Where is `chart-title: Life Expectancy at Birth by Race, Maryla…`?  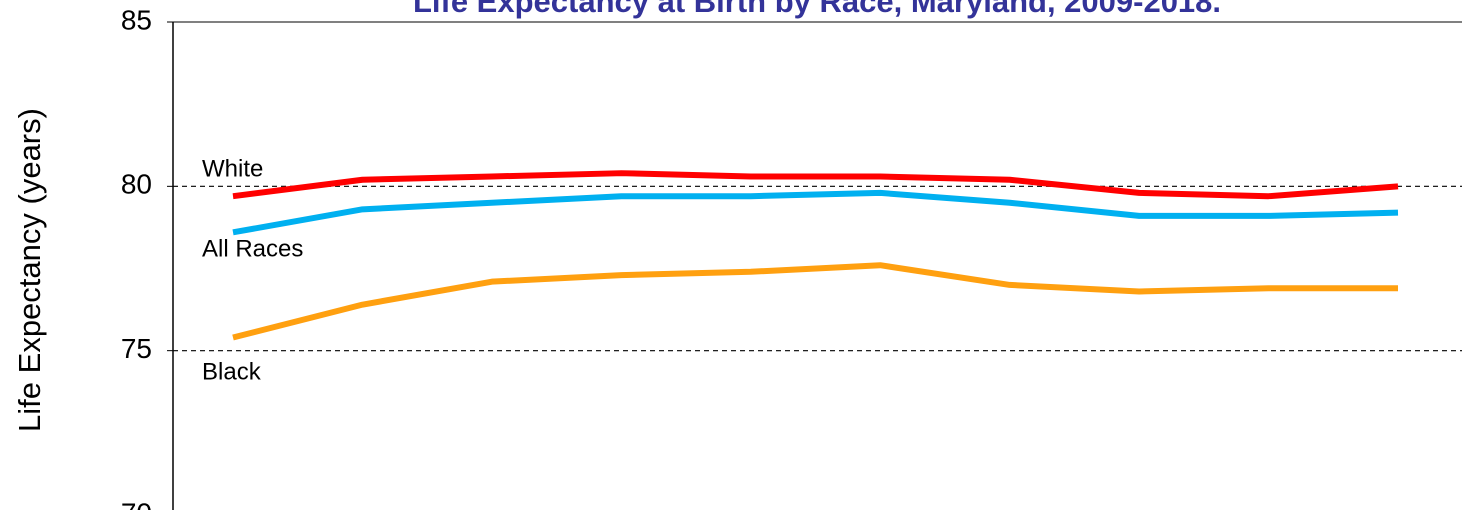
chart-title: Life Expectancy at Birth by Race, Maryla… is located at coordinates (817, 9).